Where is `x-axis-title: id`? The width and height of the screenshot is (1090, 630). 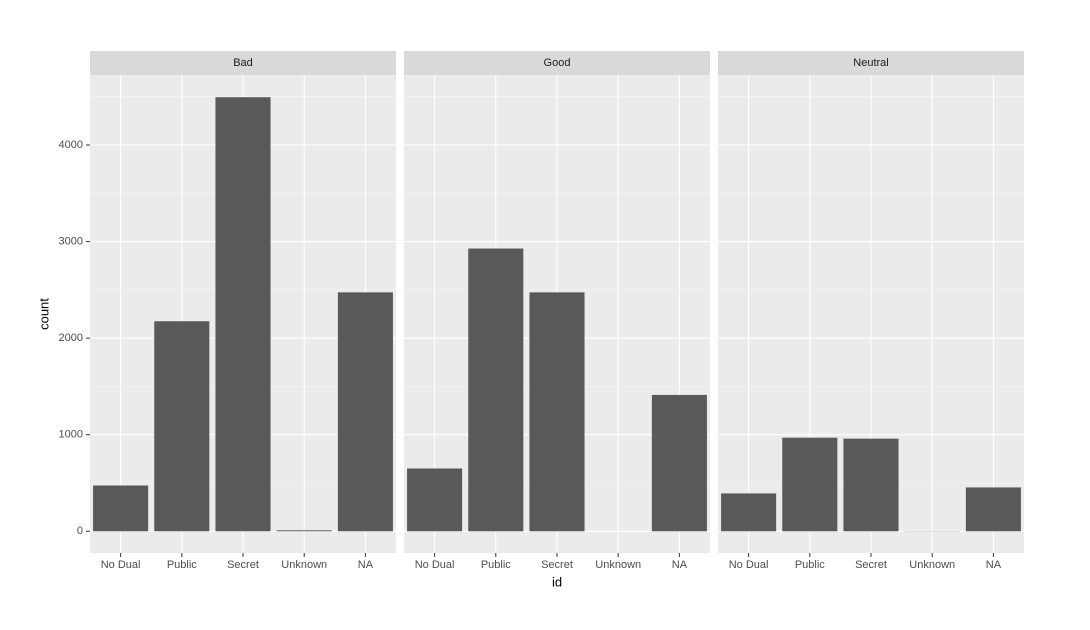
x-axis-title: id is located at coordinates (557, 581).